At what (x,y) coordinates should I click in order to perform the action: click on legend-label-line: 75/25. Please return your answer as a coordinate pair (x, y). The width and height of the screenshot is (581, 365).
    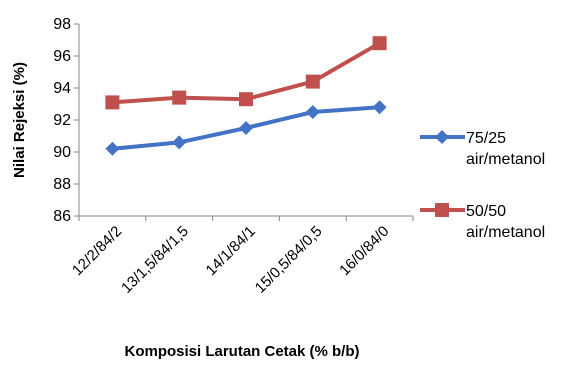
    Looking at the image, I should click on (486, 138).